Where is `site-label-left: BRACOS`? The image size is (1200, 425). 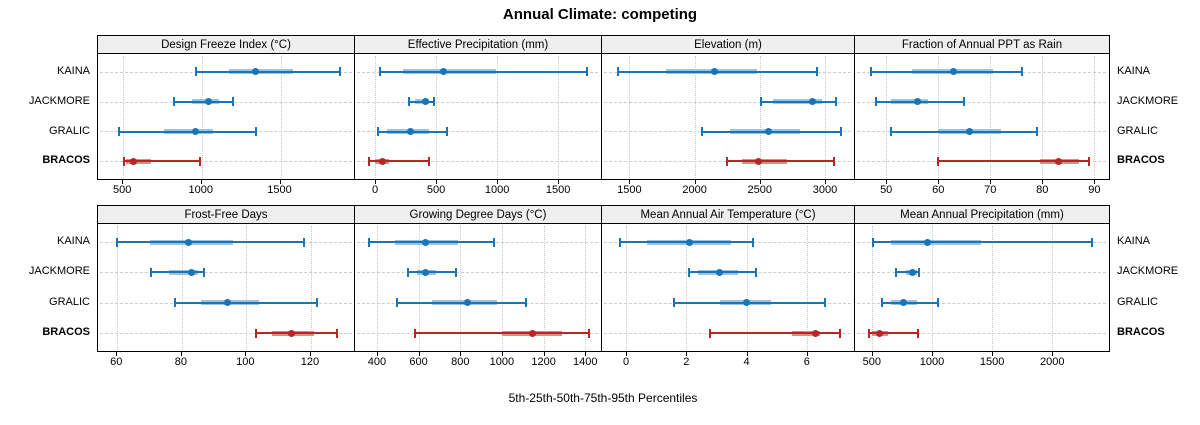
site-label-left: BRACOS is located at coordinates (66, 160).